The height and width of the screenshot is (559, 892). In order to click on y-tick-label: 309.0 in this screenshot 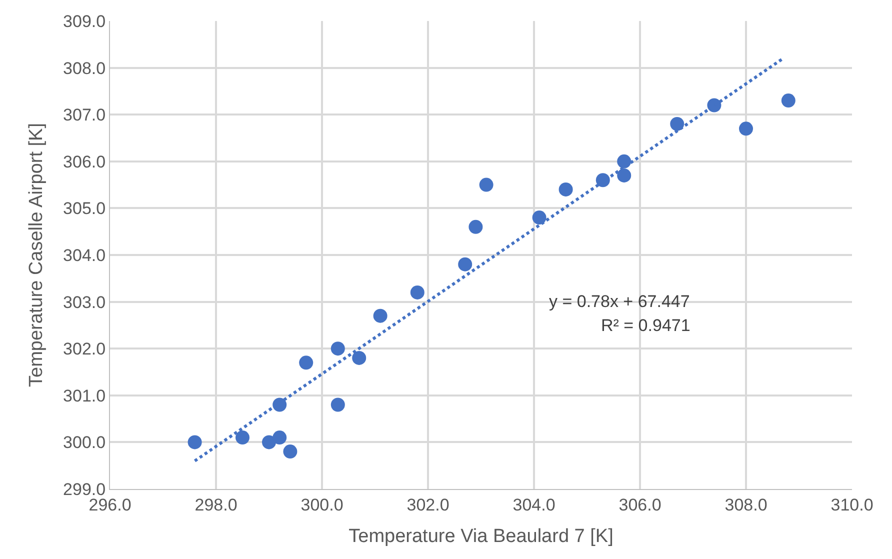, I will do `click(84, 21)`.